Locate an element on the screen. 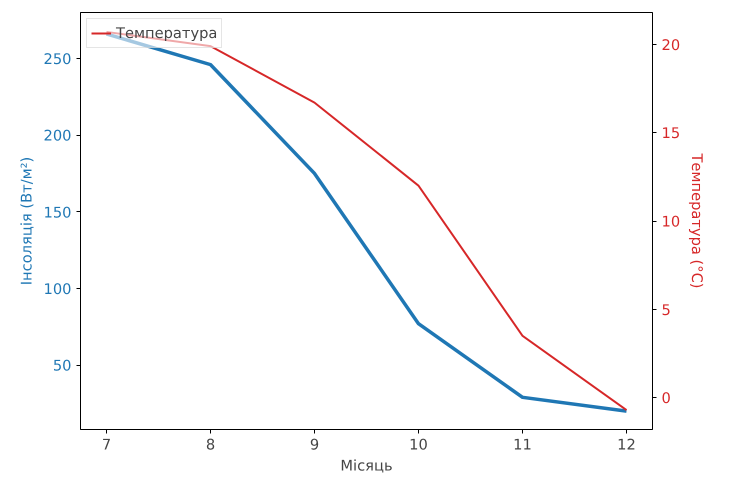 The height and width of the screenshot is (479, 732). x-tick-label: 9 is located at coordinates (315, 445).